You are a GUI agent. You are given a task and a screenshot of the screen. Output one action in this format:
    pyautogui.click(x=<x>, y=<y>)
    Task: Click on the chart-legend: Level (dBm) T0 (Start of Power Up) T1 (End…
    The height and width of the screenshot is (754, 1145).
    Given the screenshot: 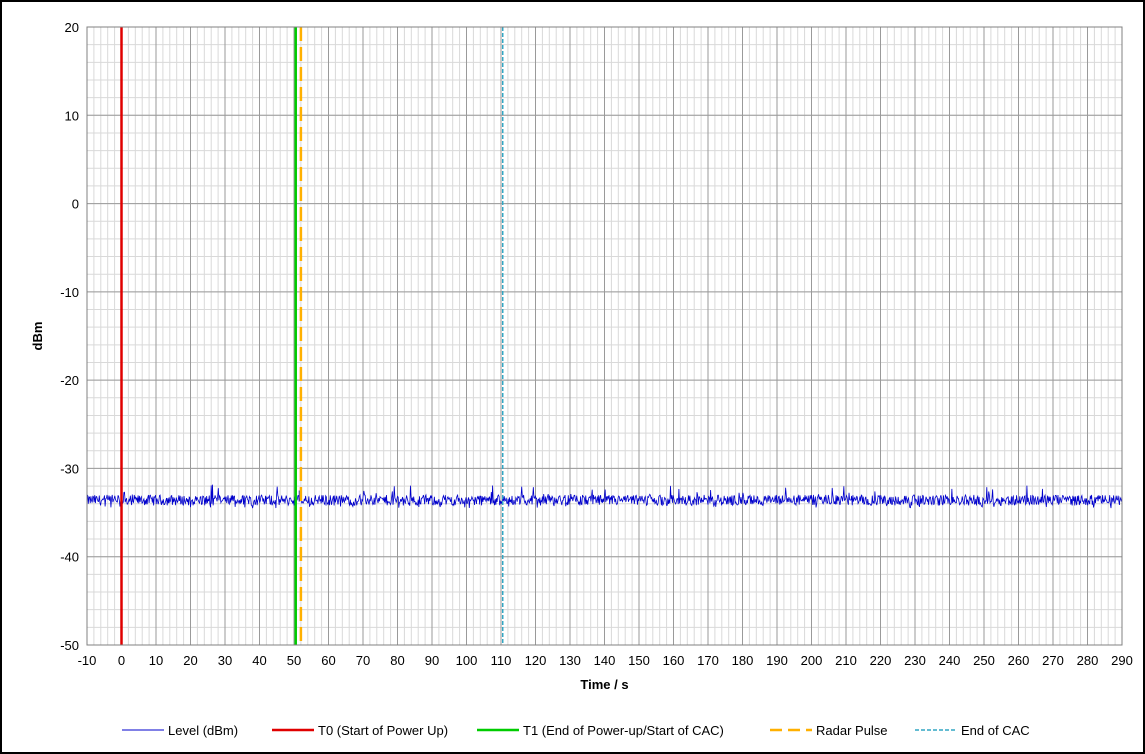 What is the action you would take?
    pyautogui.click(x=576, y=730)
    